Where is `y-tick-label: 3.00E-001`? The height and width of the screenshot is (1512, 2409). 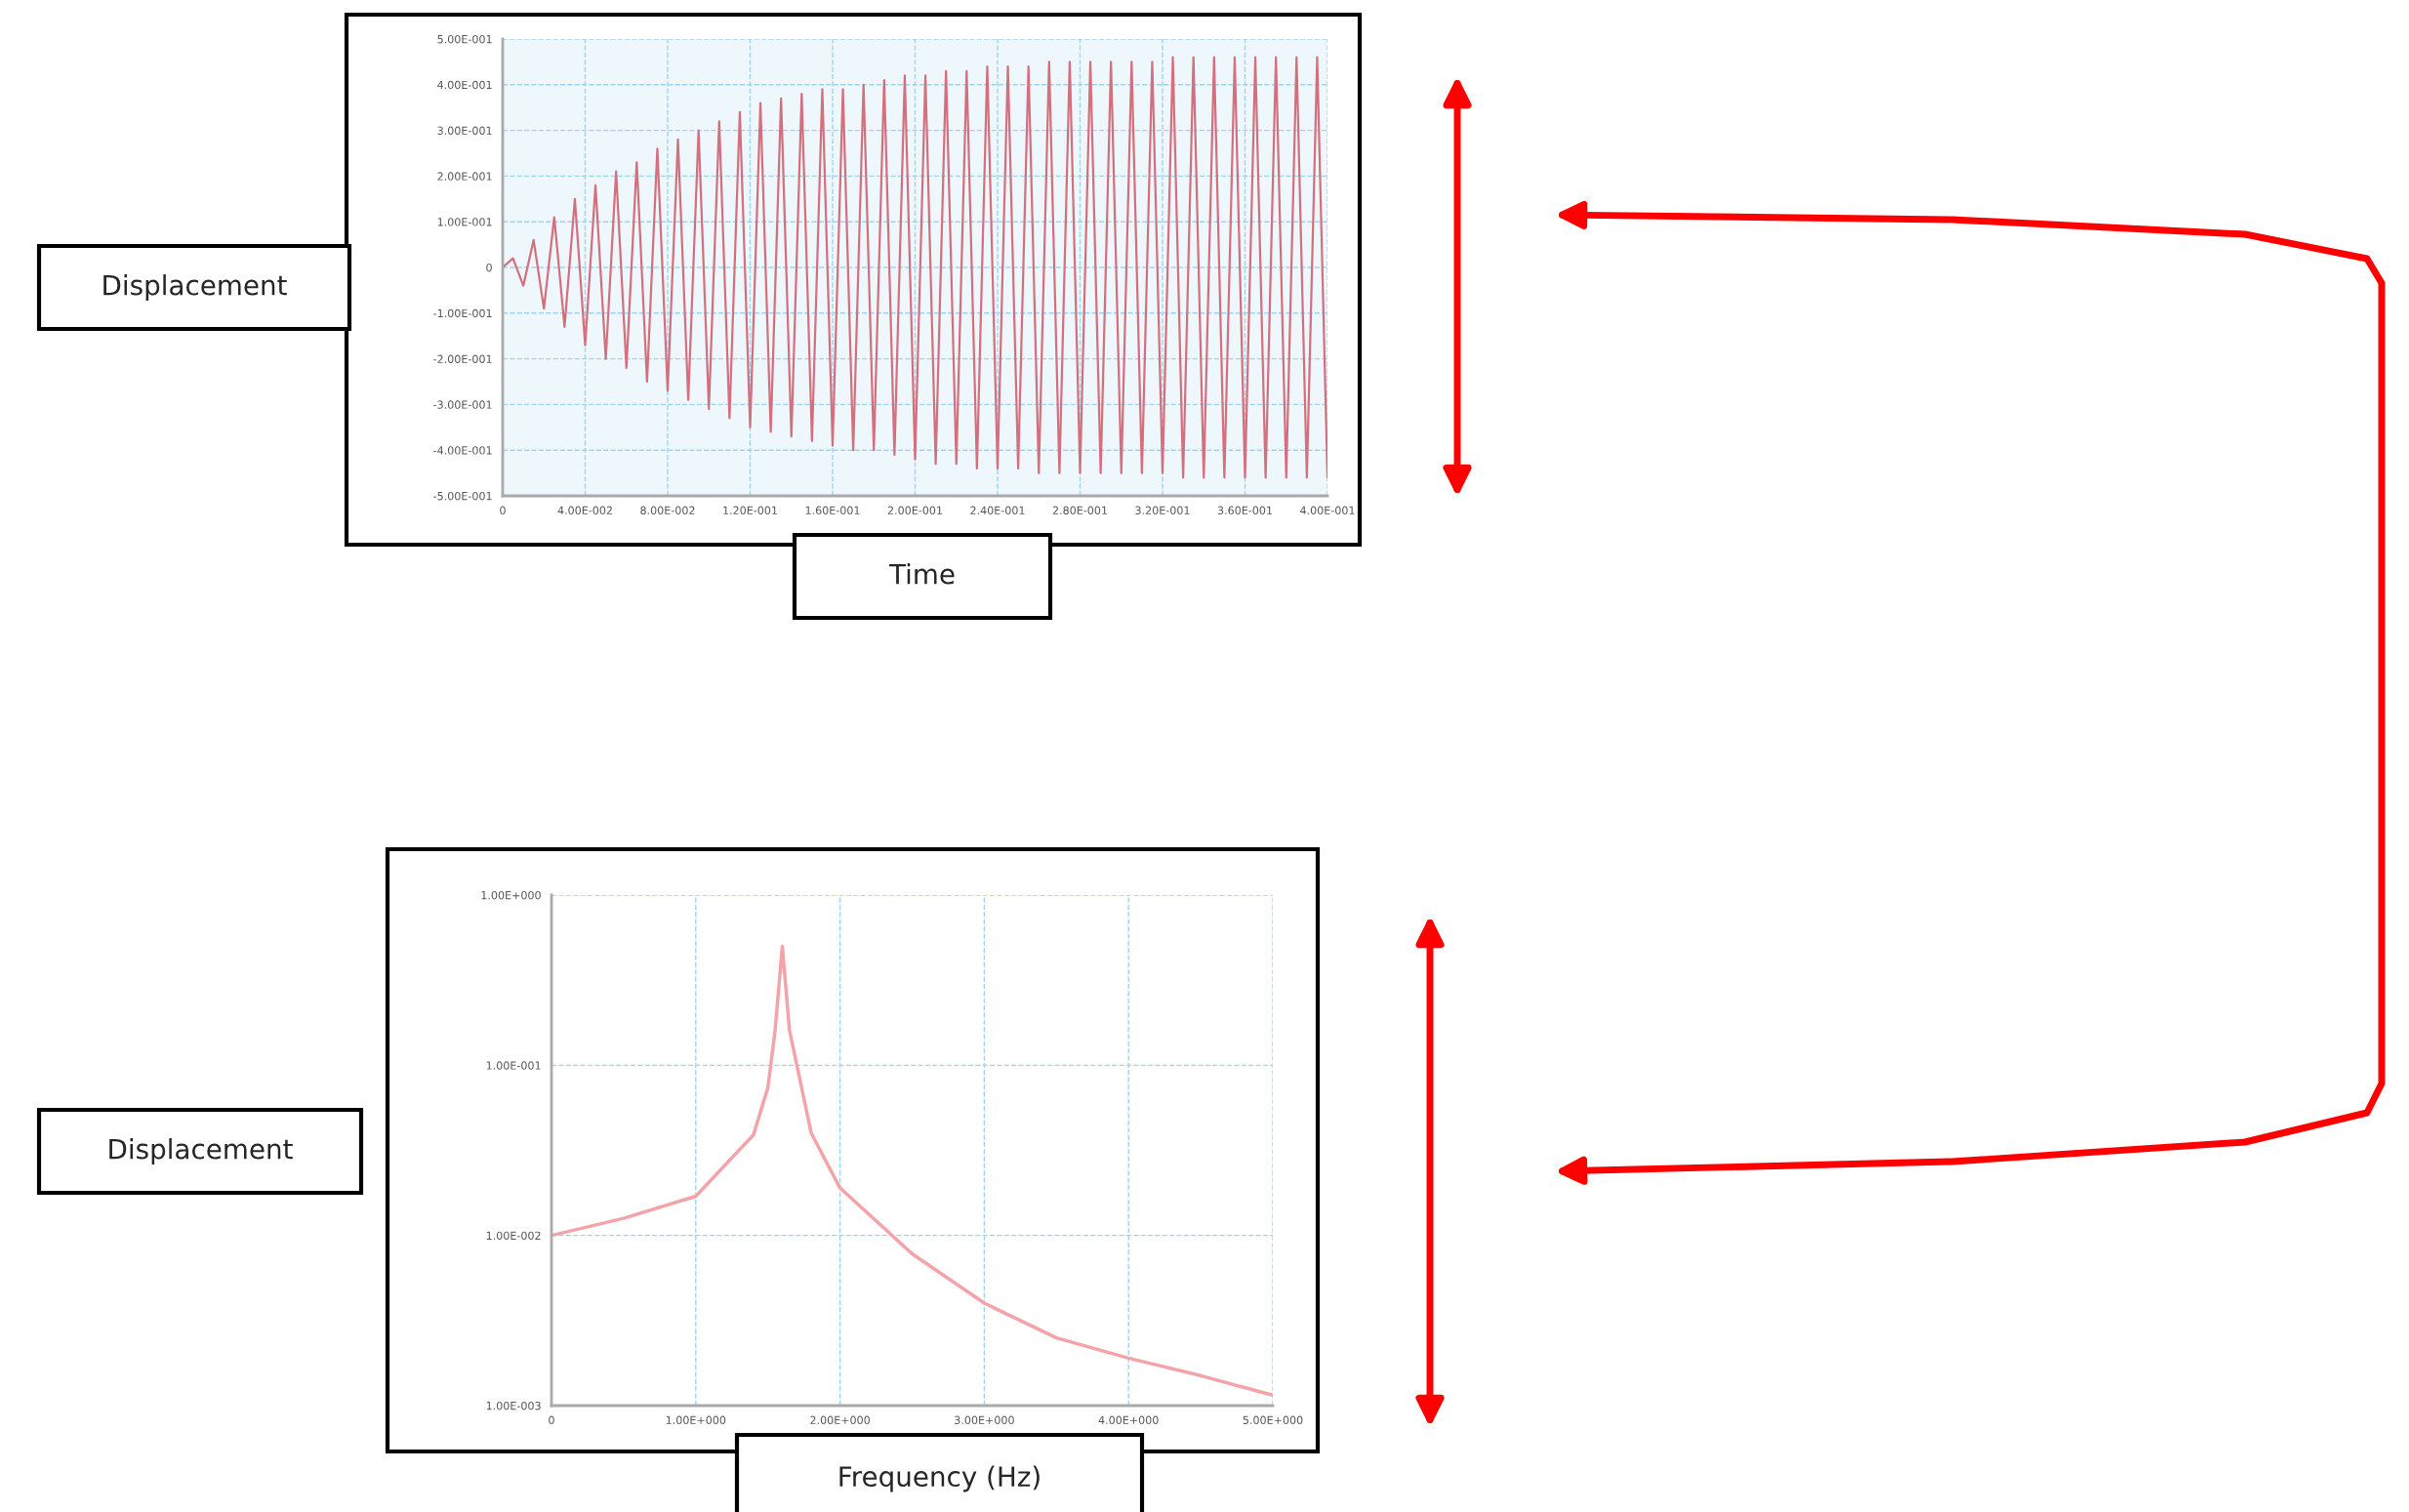
y-tick-label: 3.00E-001 is located at coordinates (465, 130).